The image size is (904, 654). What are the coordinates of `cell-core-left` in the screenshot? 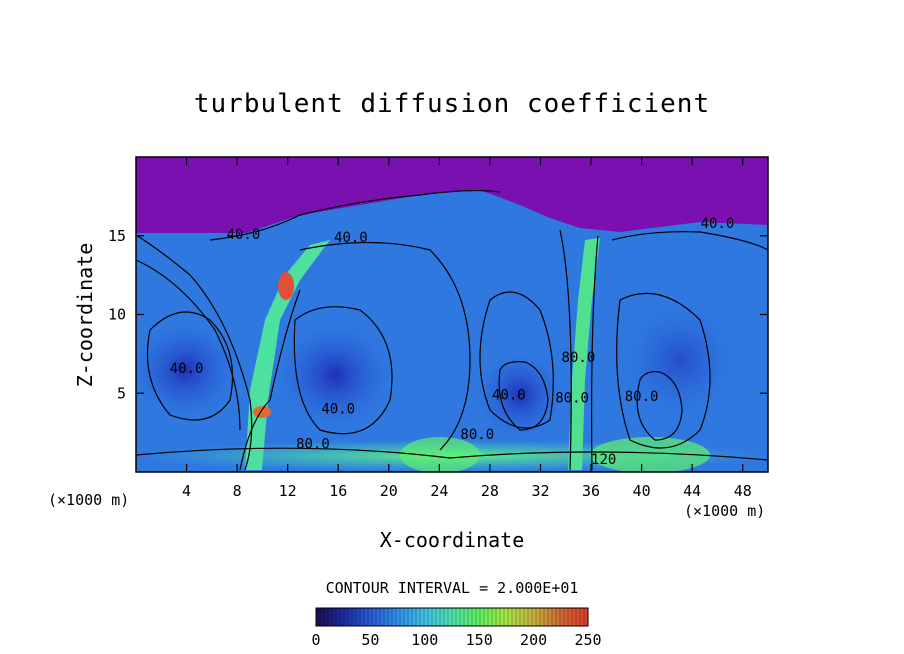 It's located at (188, 370).